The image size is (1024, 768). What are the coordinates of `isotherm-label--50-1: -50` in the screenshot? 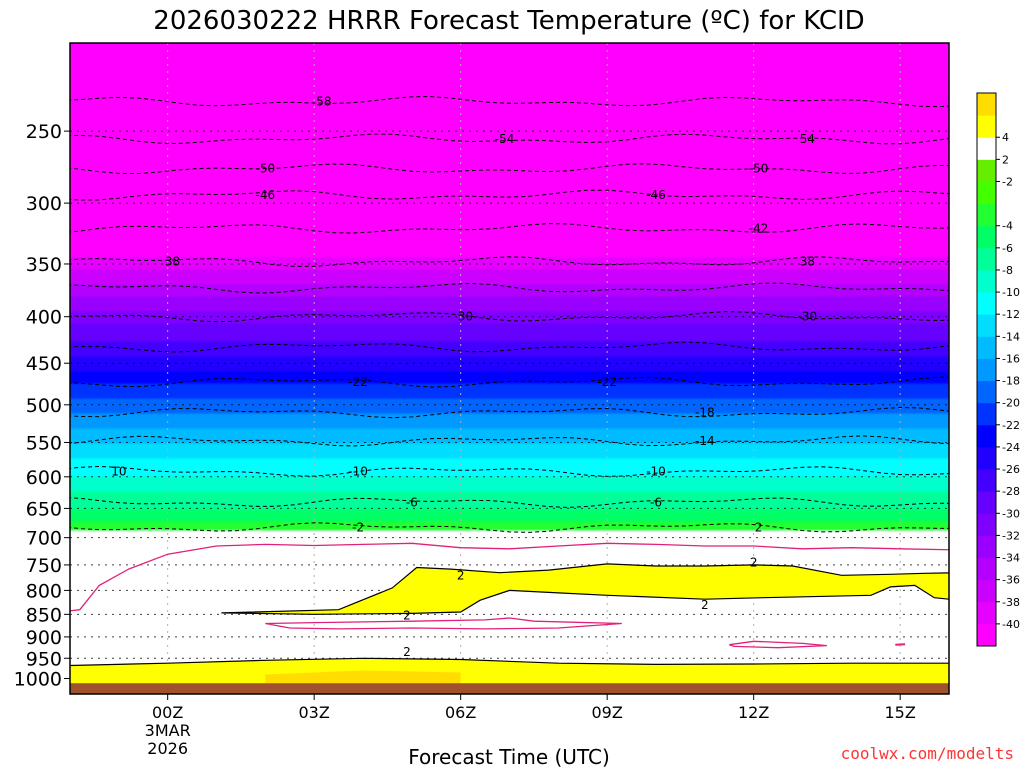 It's located at (759, 169).